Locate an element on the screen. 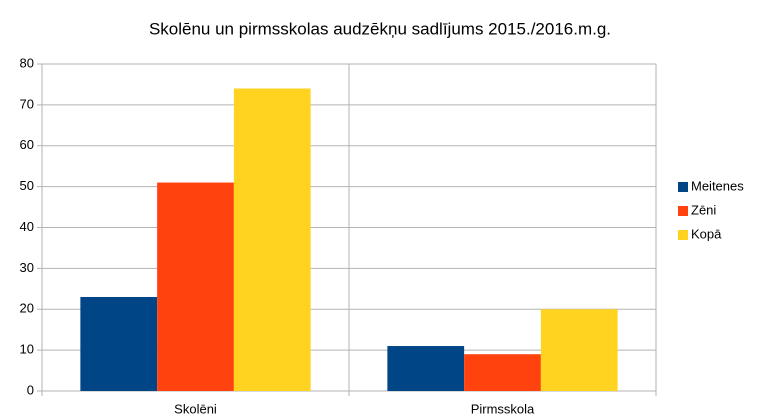 Image resolution: width=761 pixels, height=419 pixels. y-tick-label: 80 is located at coordinates (27, 62).